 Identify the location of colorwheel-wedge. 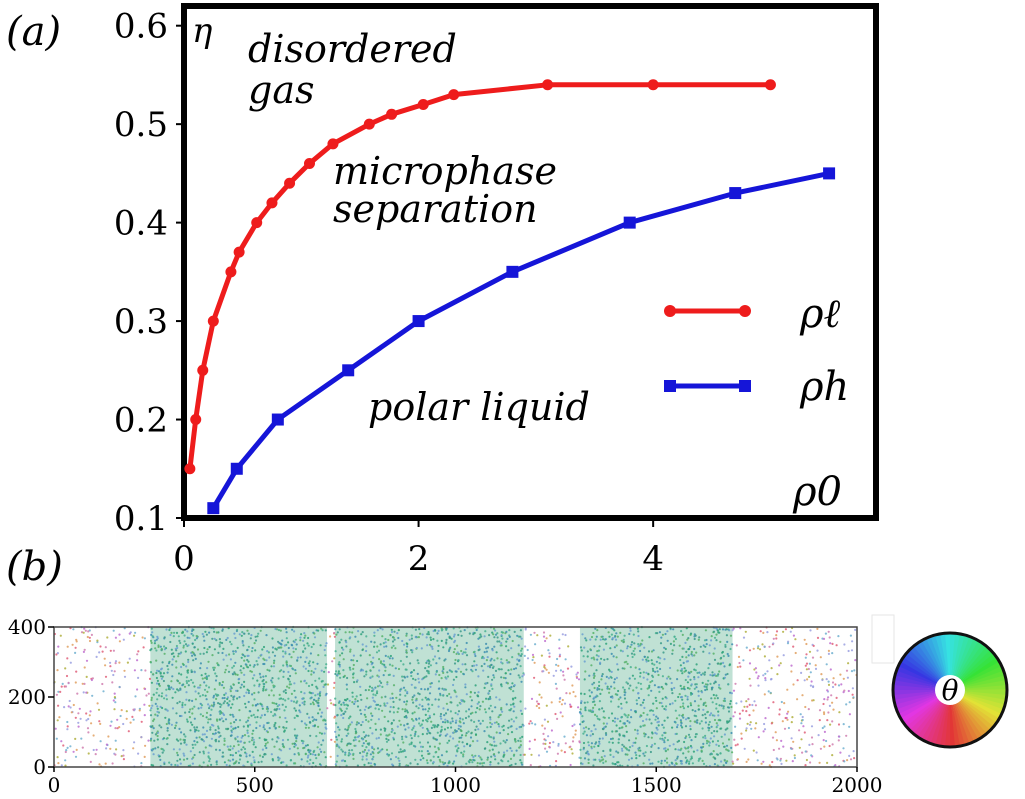
(971, 666).